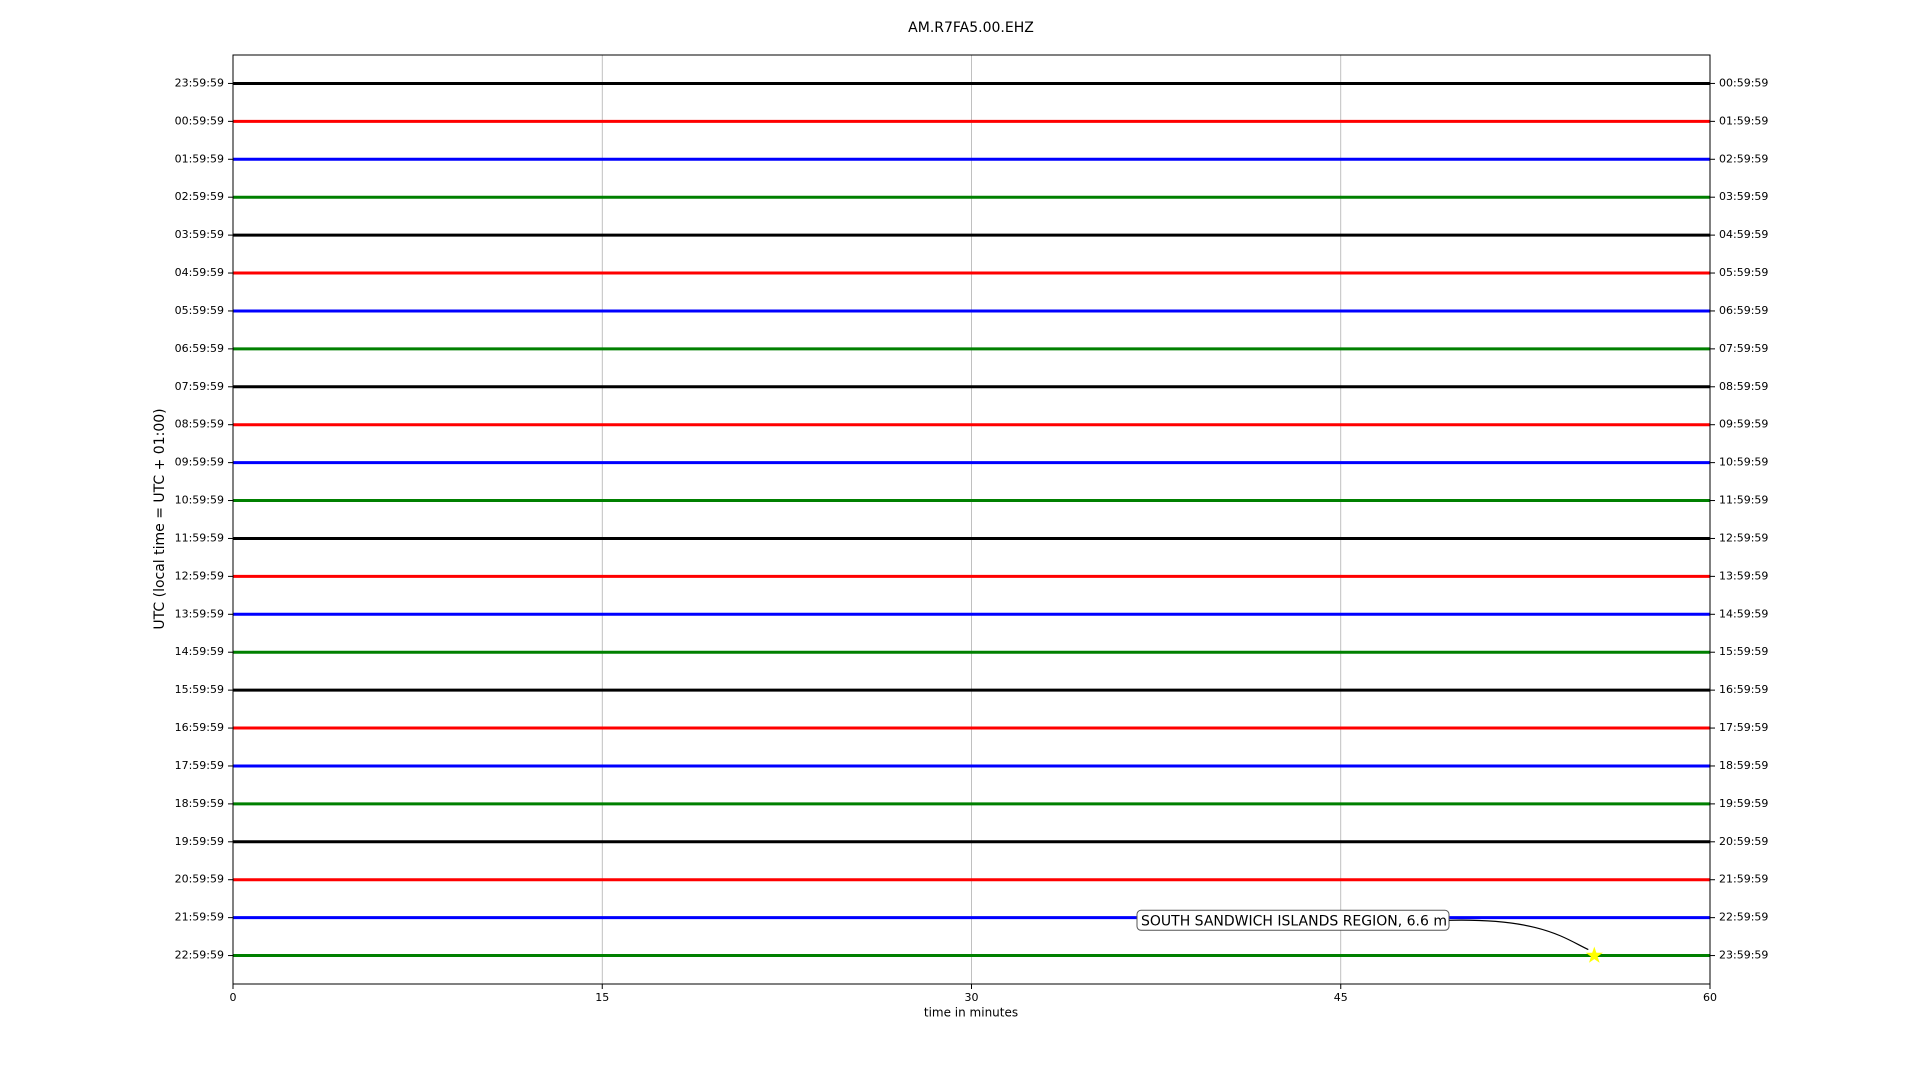 This screenshot has width=1920, height=1080. What do you see at coordinates (199, 120) in the screenshot?
I see `y-tick-label: 00:59:59` at bounding box center [199, 120].